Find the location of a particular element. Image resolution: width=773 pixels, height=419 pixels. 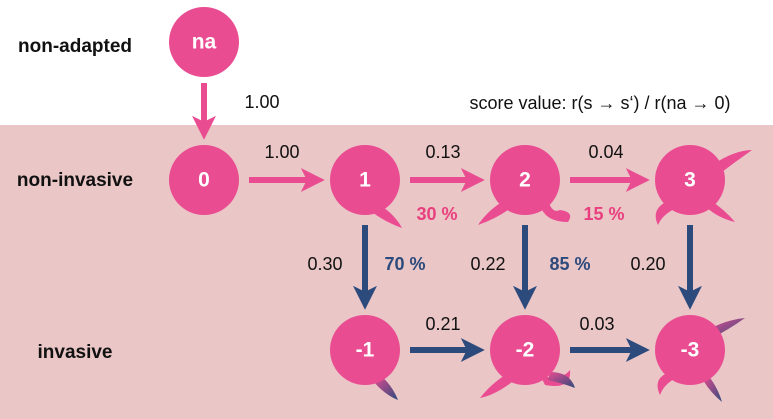

edge-label: 0.21 is located at coordinates (442, 324).